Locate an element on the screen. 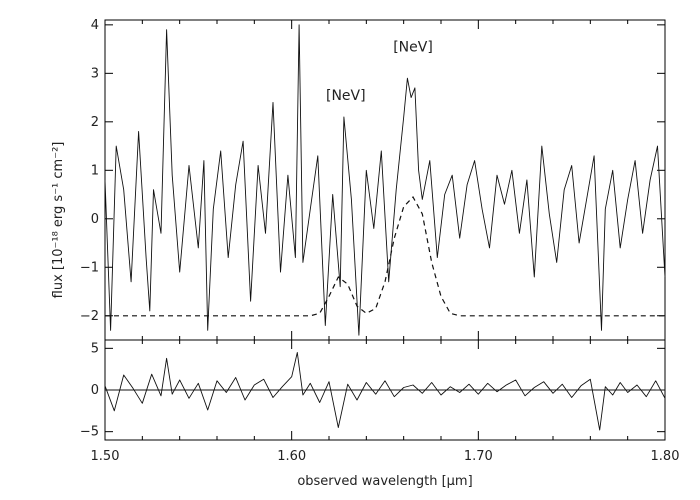  spectrum-ytick-label: −2 is located at coordinates (89, 316).